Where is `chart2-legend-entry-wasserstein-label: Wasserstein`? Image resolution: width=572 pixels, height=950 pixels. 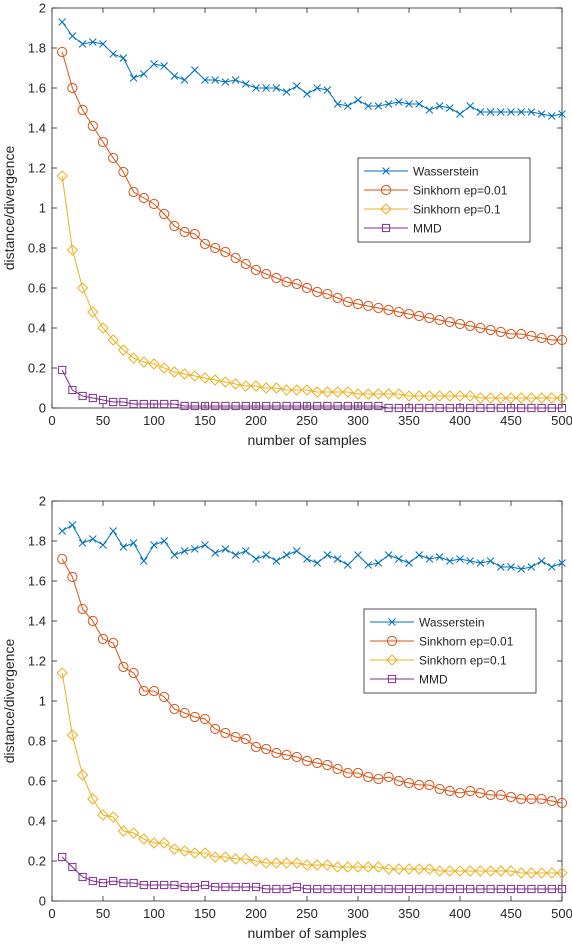
chart2-legend-entry-wasserstein-label: Wasserstein is located at coordinates (452, 623).